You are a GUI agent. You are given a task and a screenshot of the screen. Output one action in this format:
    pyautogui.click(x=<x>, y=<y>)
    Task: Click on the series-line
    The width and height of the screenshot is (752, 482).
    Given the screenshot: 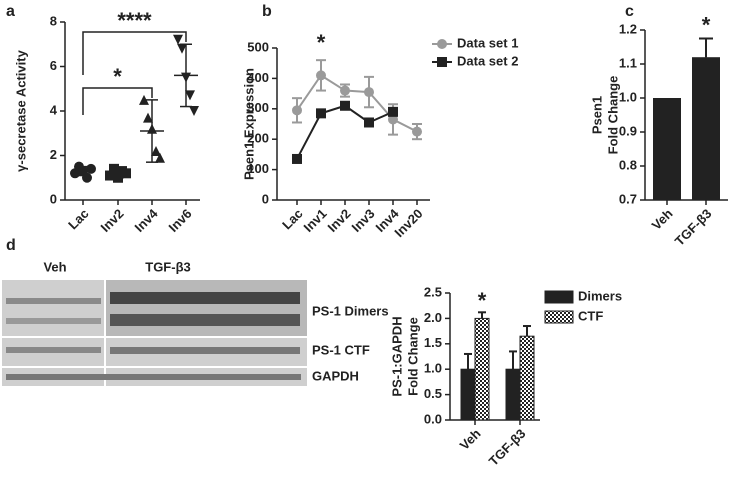 What is the action you would take?
    pyautogui.click(x=345, y=132)
    